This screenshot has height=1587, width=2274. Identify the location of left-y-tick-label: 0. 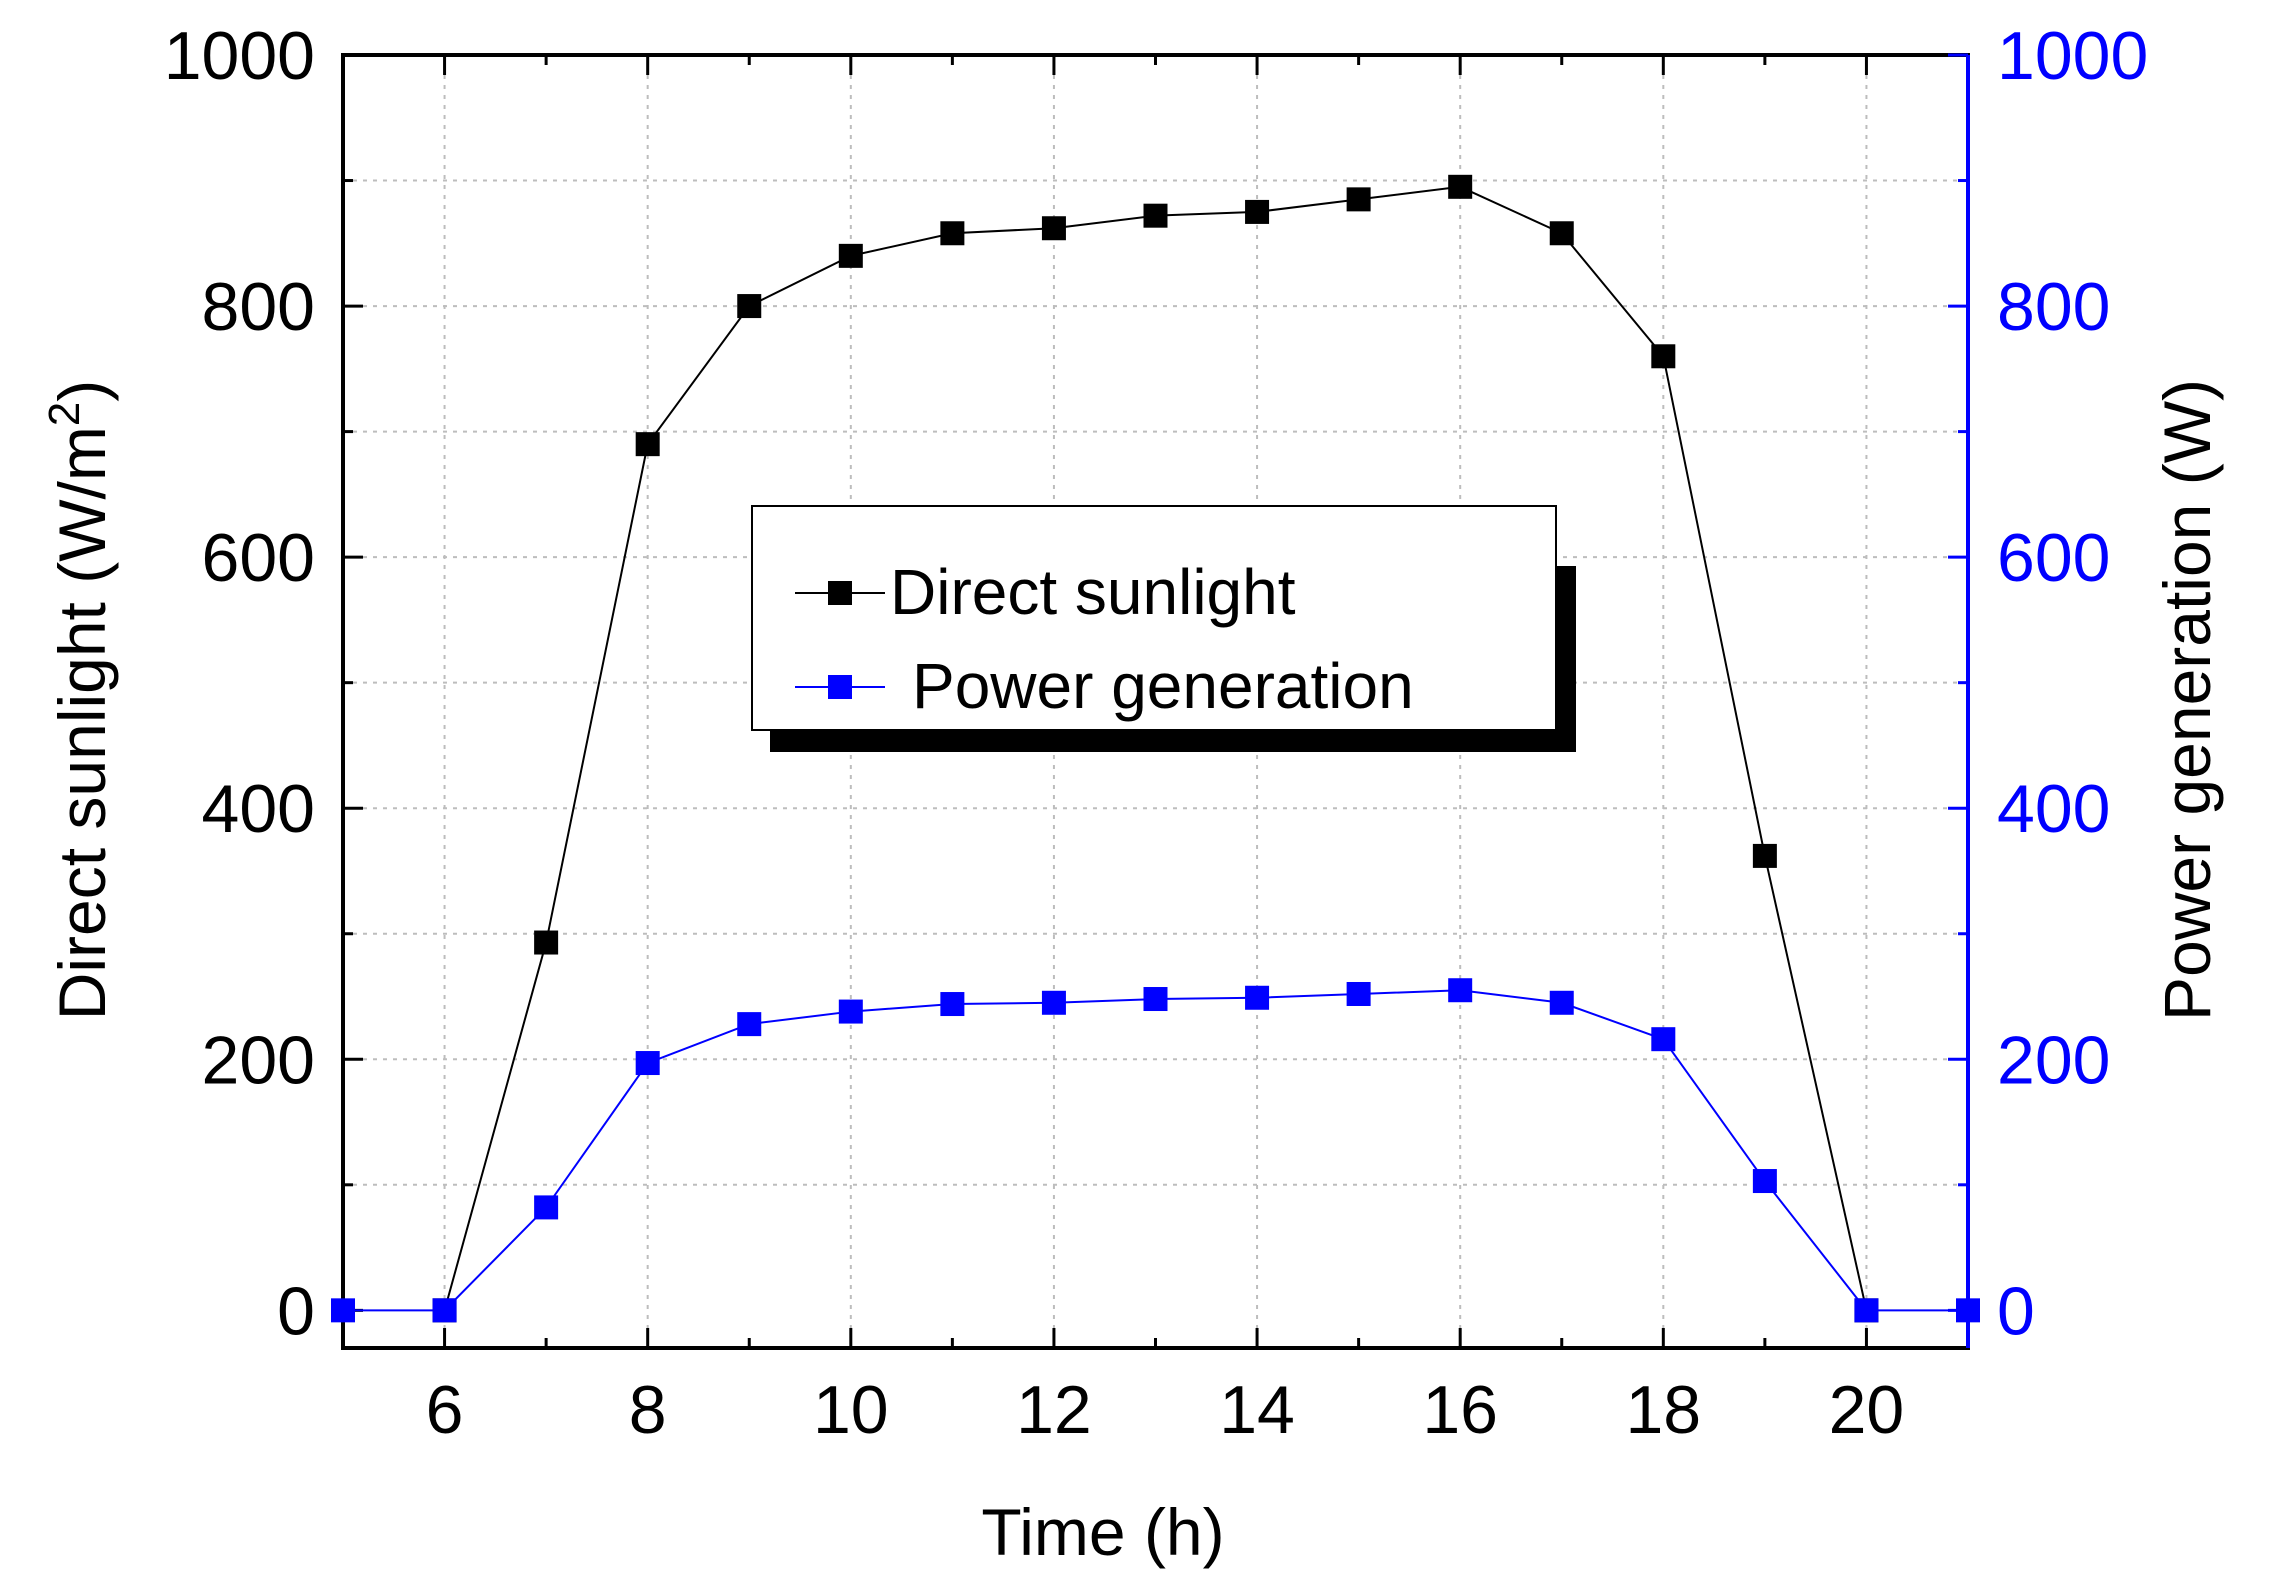
(296, 1311).